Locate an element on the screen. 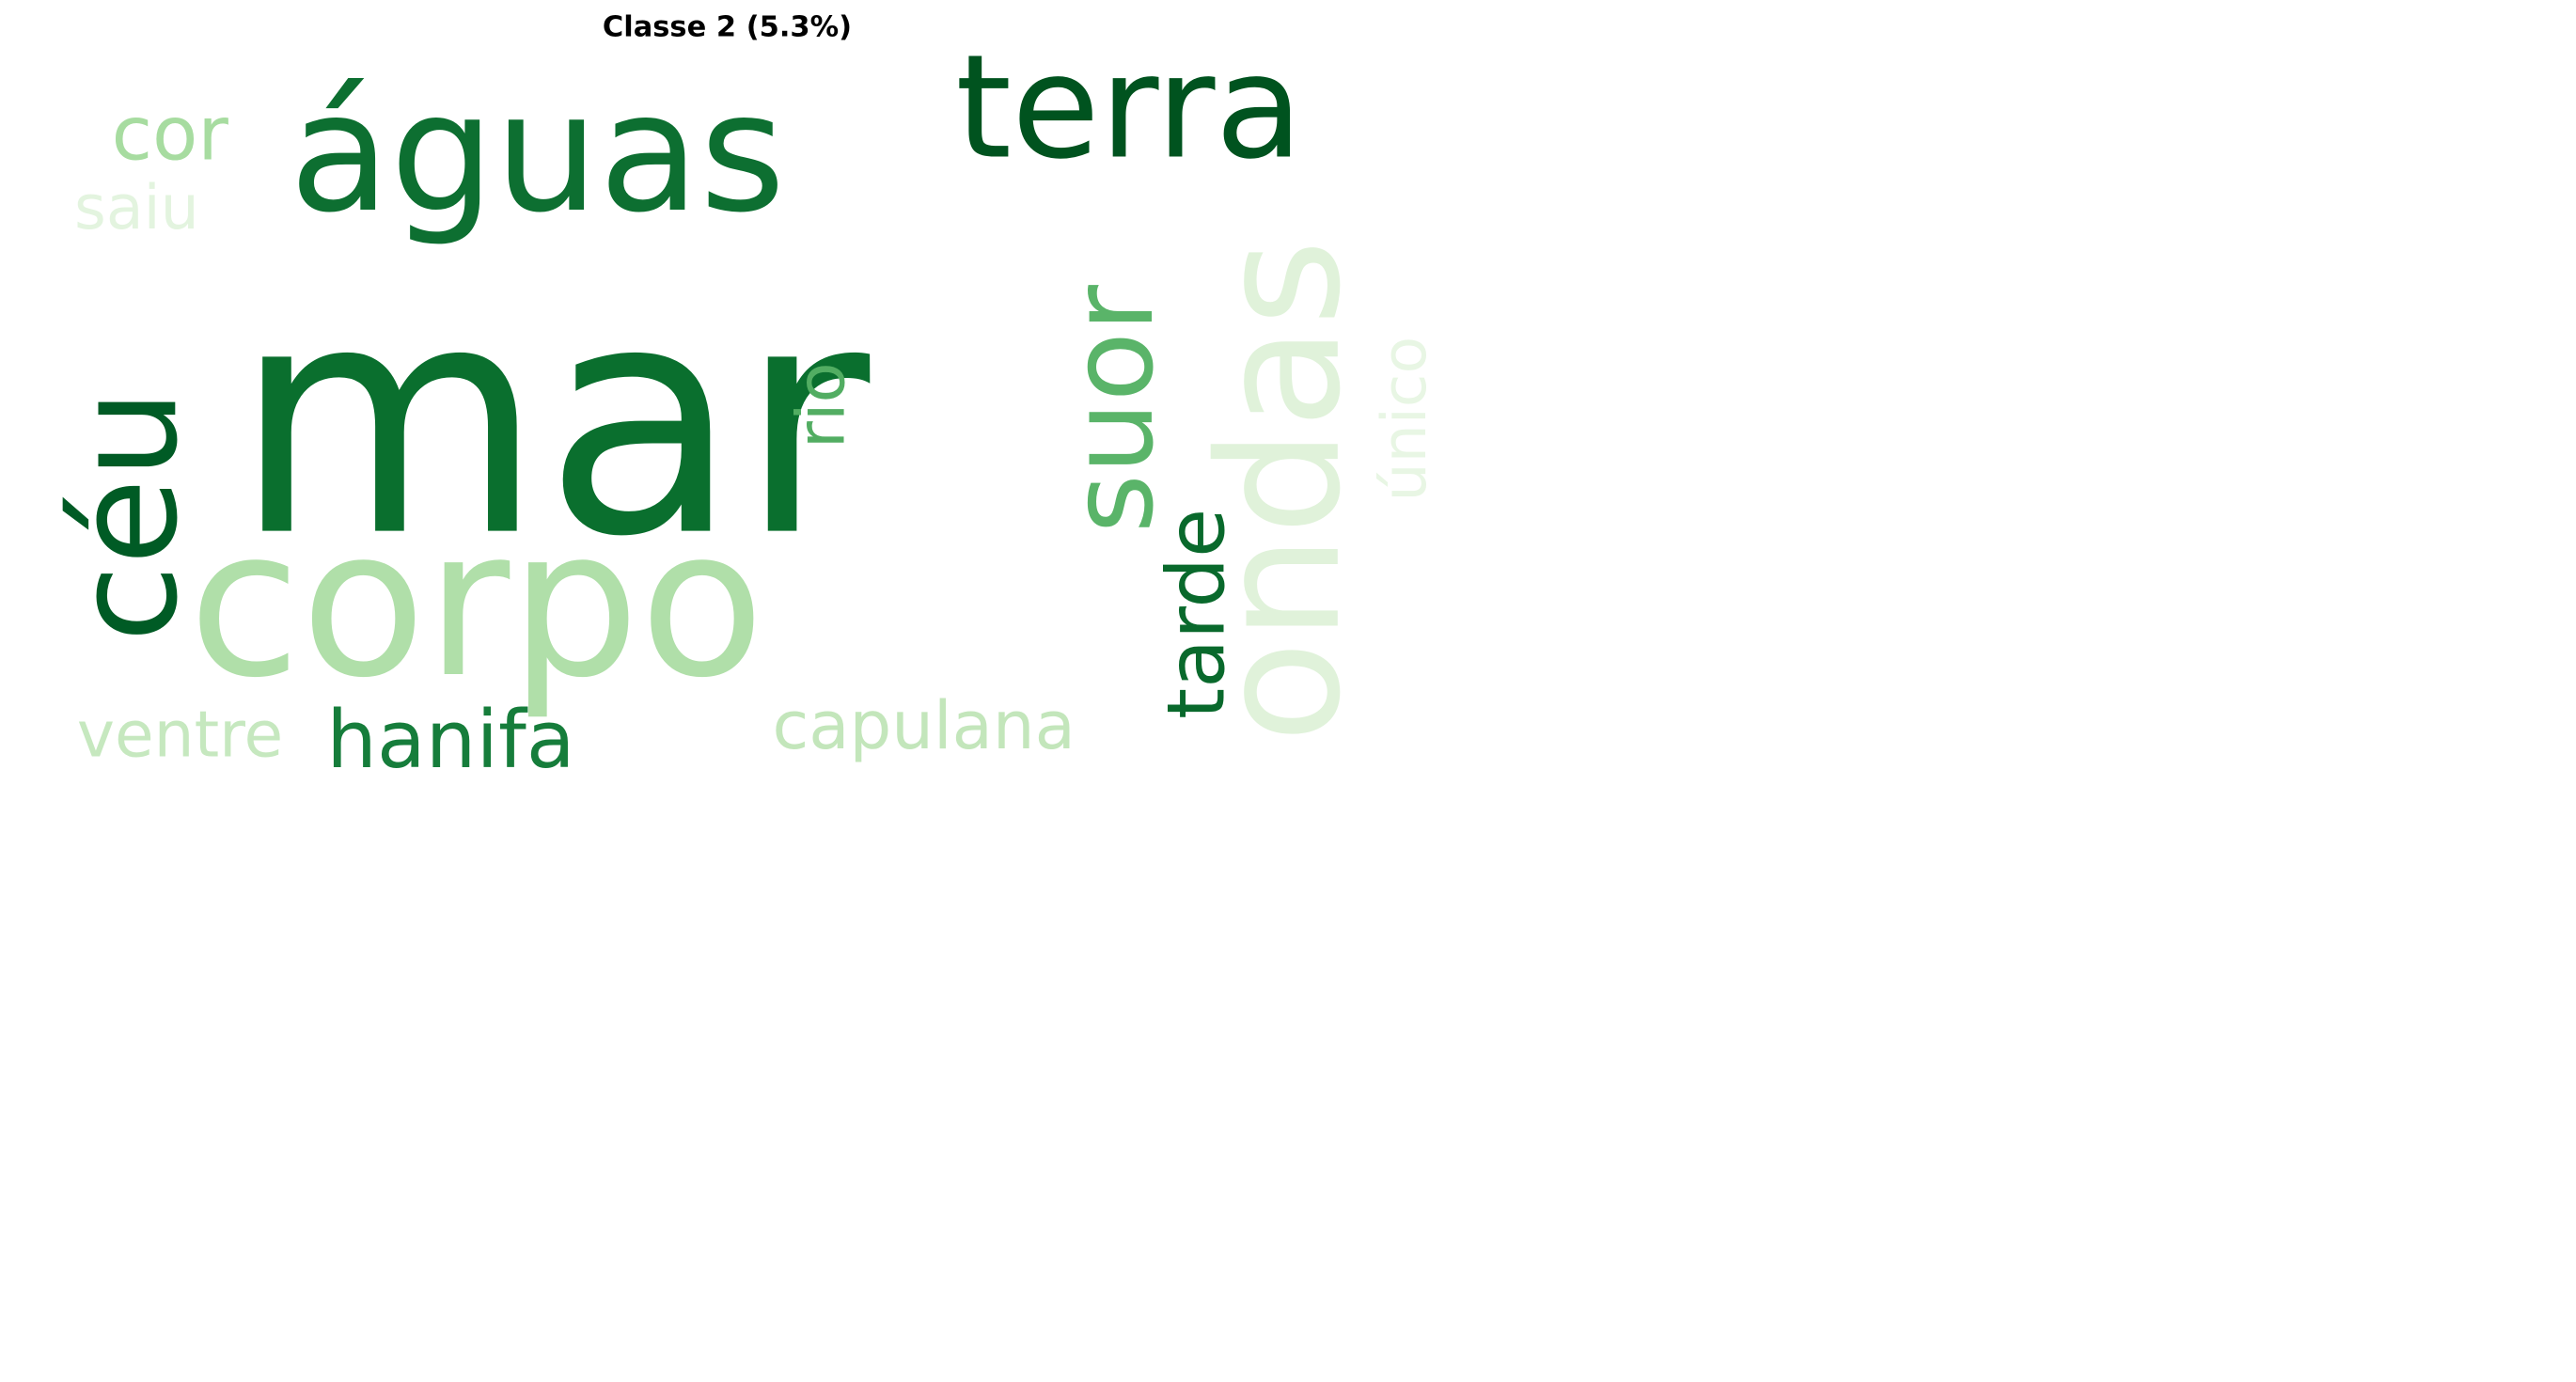 This screenshot has width=2576, height=1382. word-11: cor is located at coordinates (171, 133).